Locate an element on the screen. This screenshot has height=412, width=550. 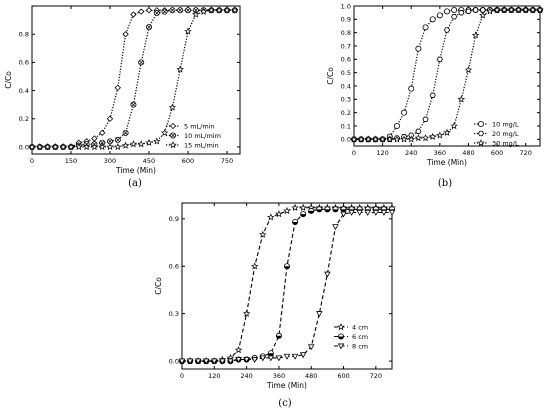
panel-b-plot-frame is located at coordinates (447, 76).